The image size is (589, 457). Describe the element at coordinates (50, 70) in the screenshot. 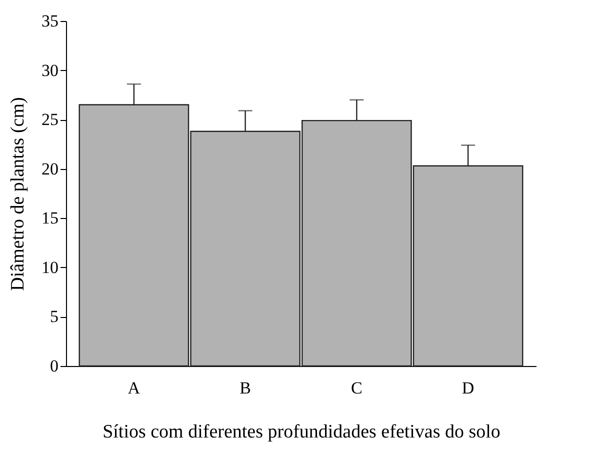

I see `y-tick-label: 30` at that location.